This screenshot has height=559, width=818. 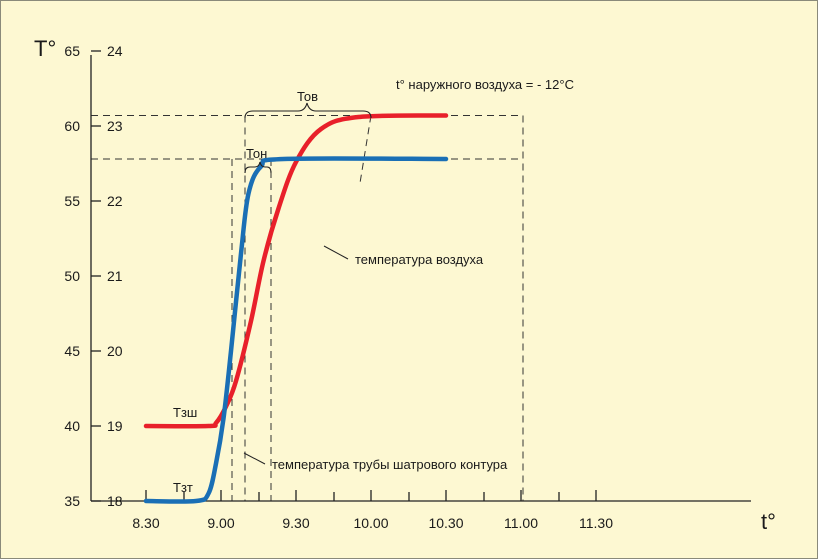 I want to click on x-tick-label: 9.00, so click(x=220, y=523).